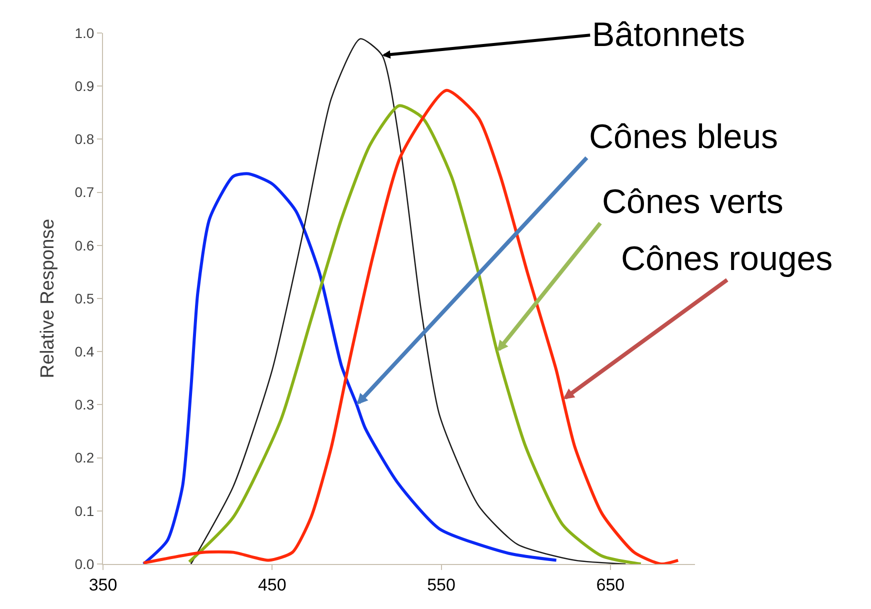 The height and width of the screenshot is (609, 871). I want to click on y-tick-label: 0.0, so click(84, 564).